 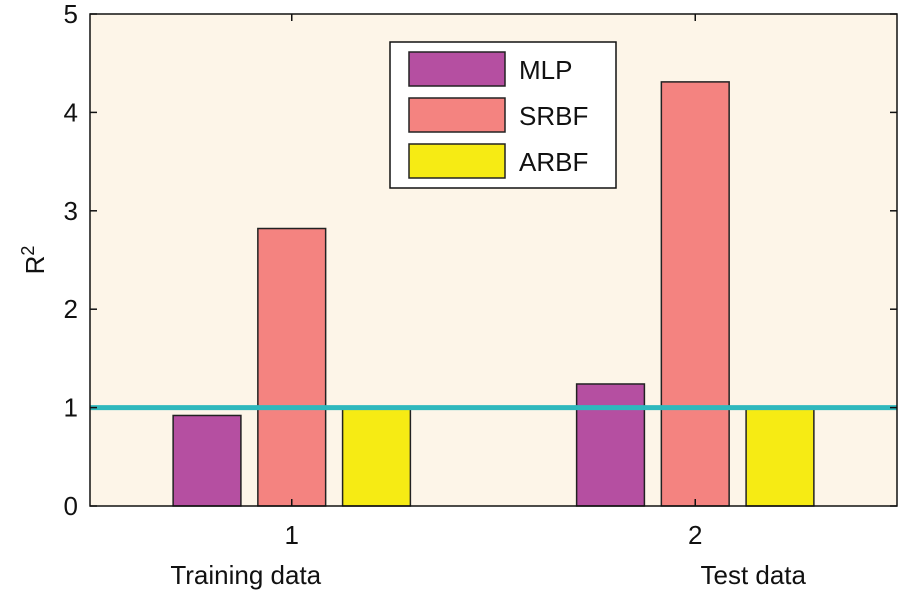 What do you see at coordinates (71, 506) in the screenshot?
I see `y-tick-label: 0` at bounding box center [71, 506].